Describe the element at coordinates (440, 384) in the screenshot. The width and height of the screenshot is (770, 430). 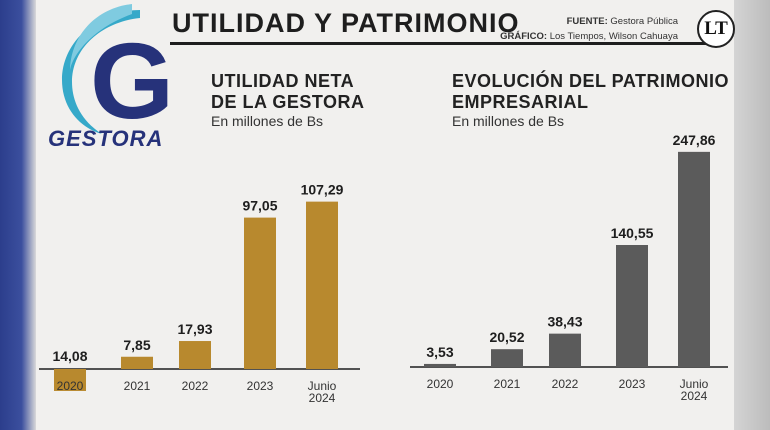
I see `chart2-category-label: 2020` at that location.